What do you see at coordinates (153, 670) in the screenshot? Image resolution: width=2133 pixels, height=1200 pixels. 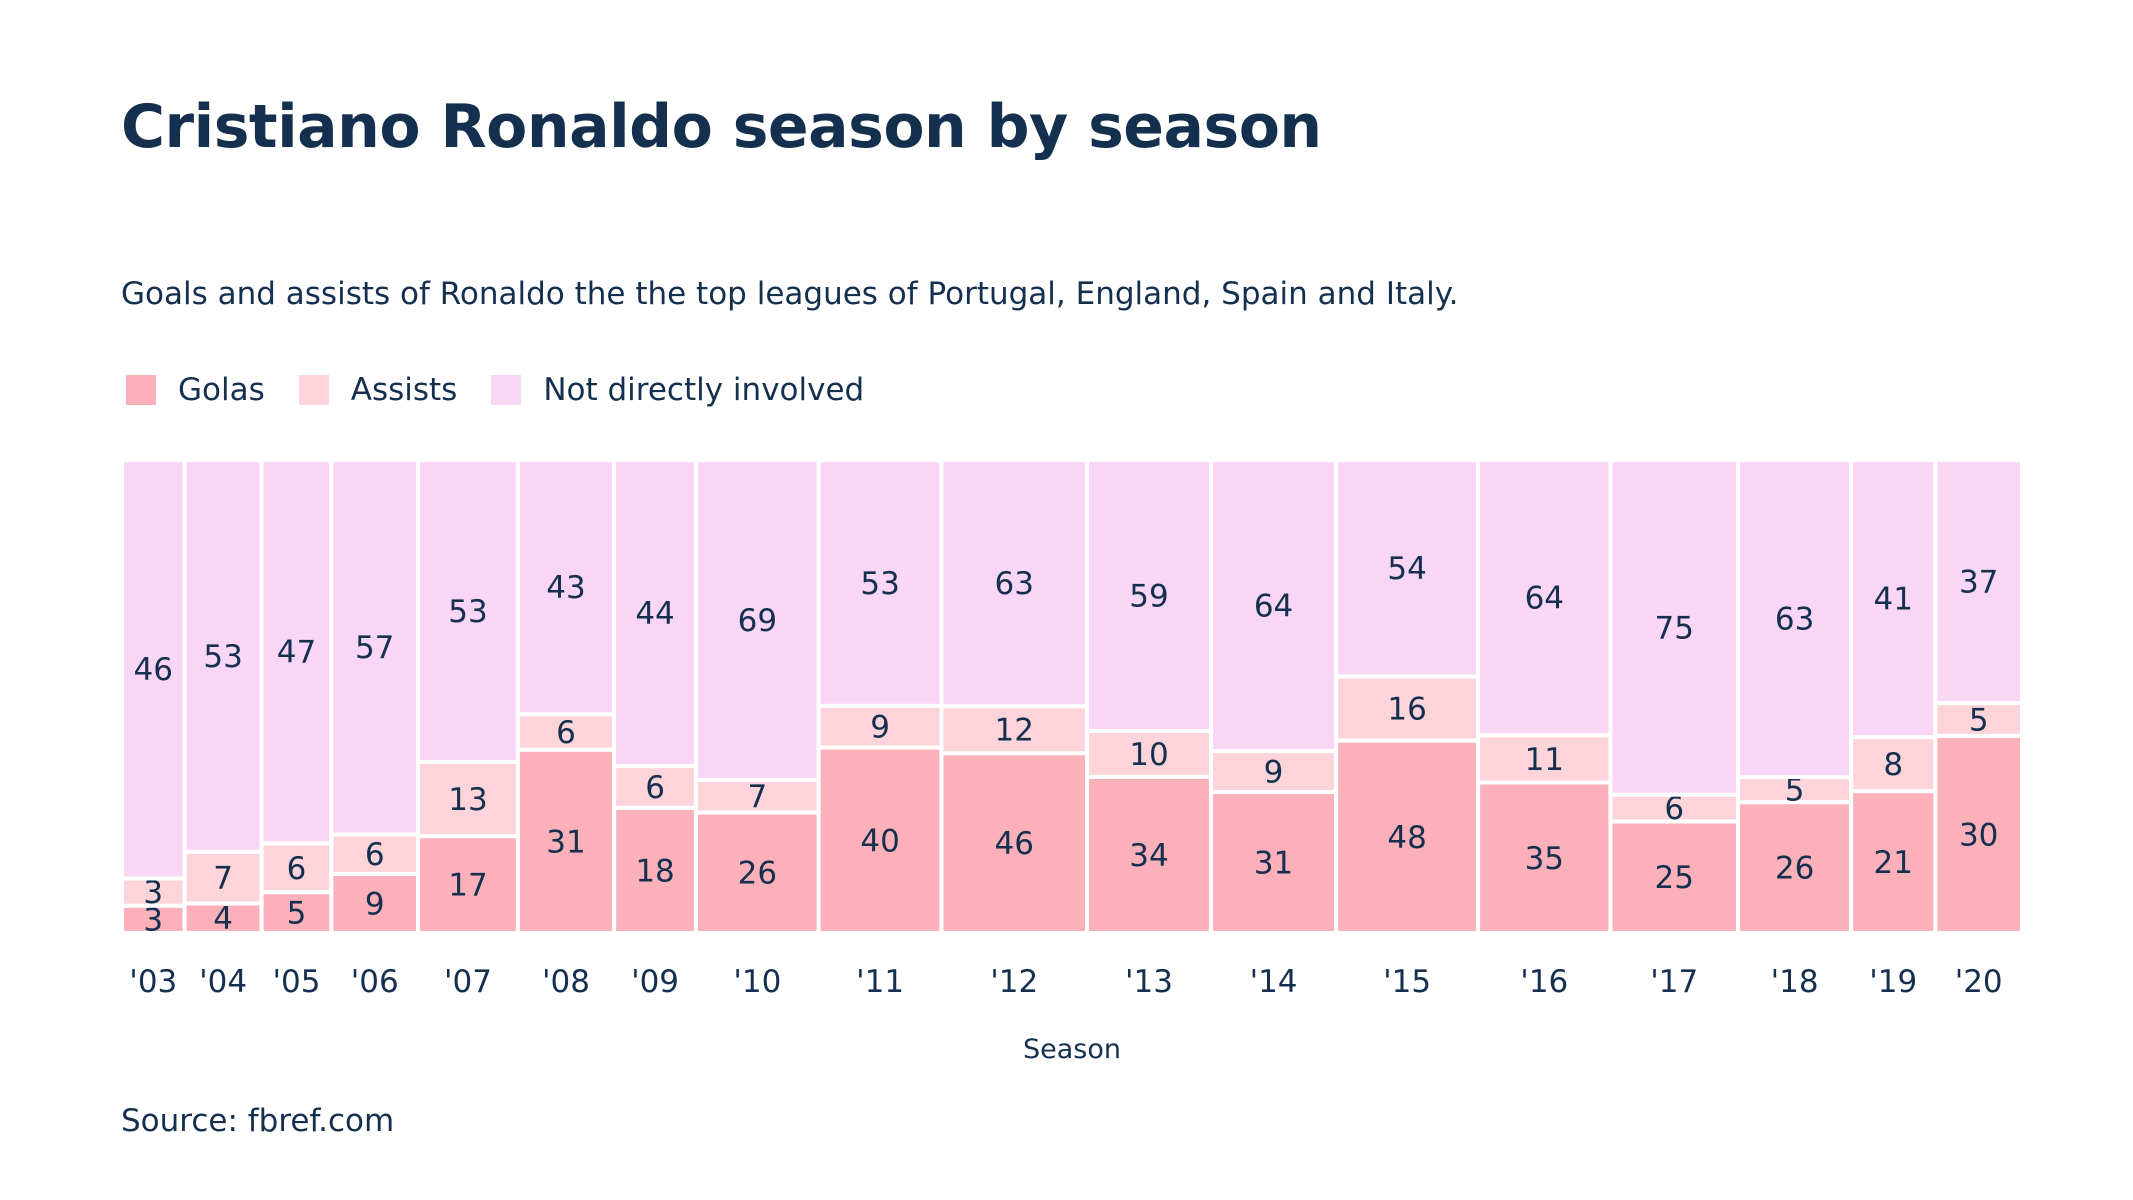 I see `data-label-not-involved: 46` at bounding box center [153, 670].